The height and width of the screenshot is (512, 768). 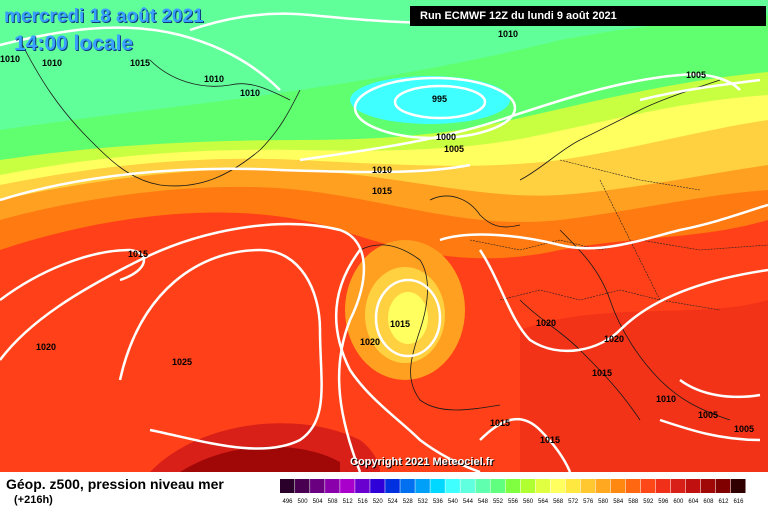 What do you see at coordinates (439, 99) in the screenshot?
I see `isobar-label: 995` at bounding box center [439, 99].